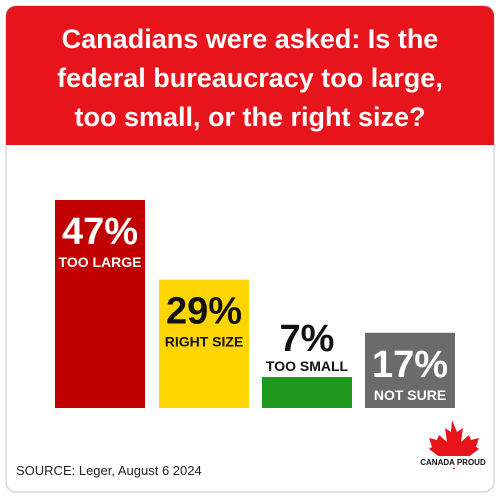 The height and width of the screenshot is (498, 500). I want to click on value-label: 47%, so click(100, 232).